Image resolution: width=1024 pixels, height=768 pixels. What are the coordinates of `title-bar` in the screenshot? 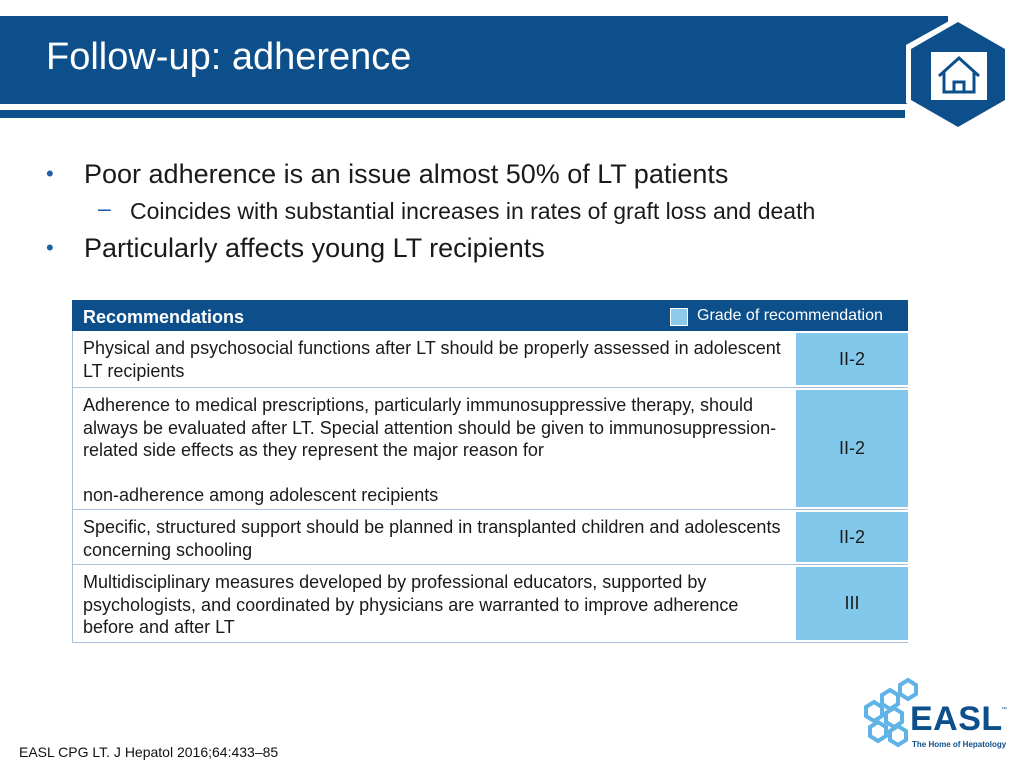 It's located at (474, 60).